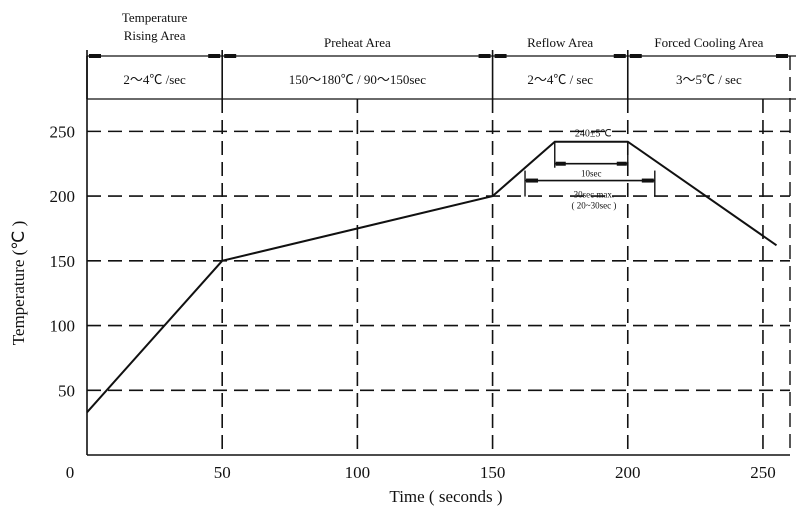  I want to click on x-tick-label: 0, so click(70, 472).